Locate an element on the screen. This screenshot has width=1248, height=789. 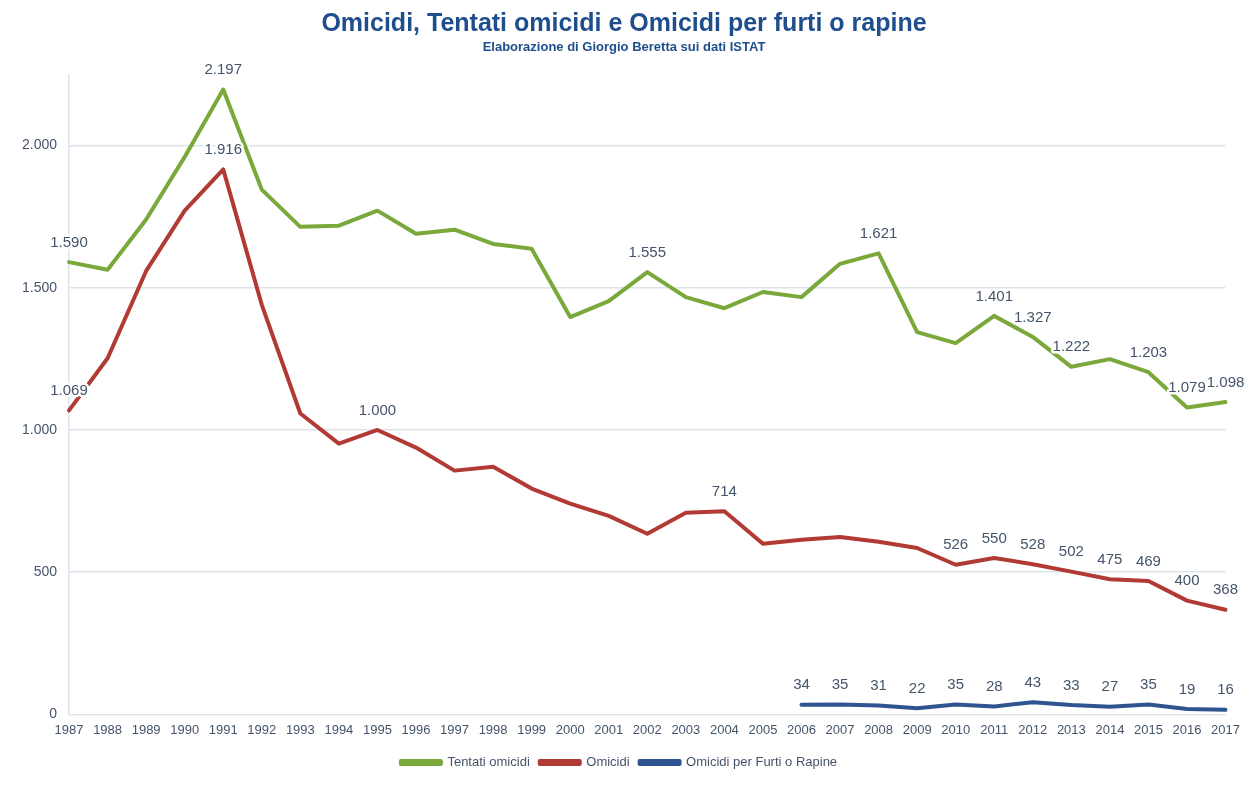
data-label: 1.621 is located at coordinates (878, 232).